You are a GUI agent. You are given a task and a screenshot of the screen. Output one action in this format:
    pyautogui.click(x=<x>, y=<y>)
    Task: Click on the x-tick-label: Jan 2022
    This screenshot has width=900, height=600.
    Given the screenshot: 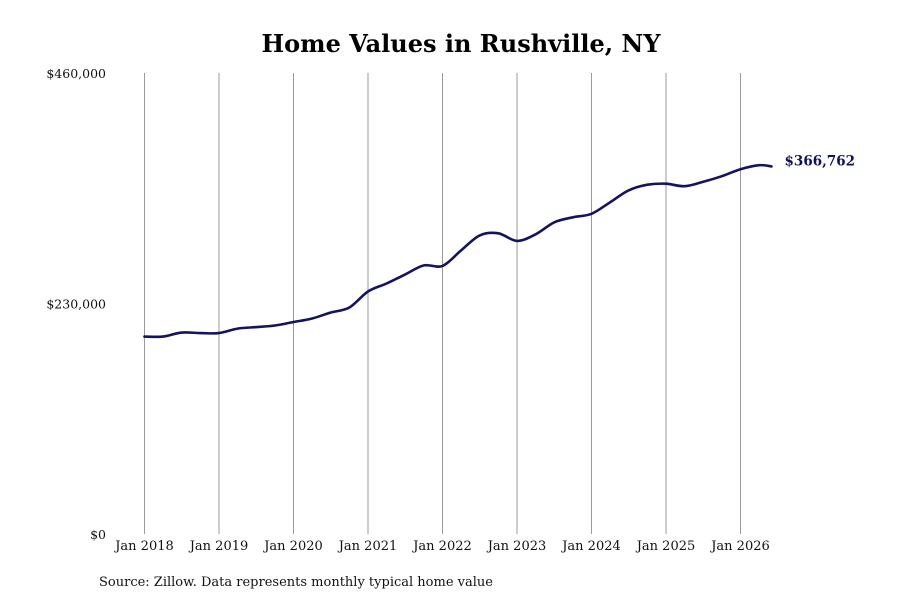 What is the action you would take?
    pyautogui.click(x=441, y=546)
    